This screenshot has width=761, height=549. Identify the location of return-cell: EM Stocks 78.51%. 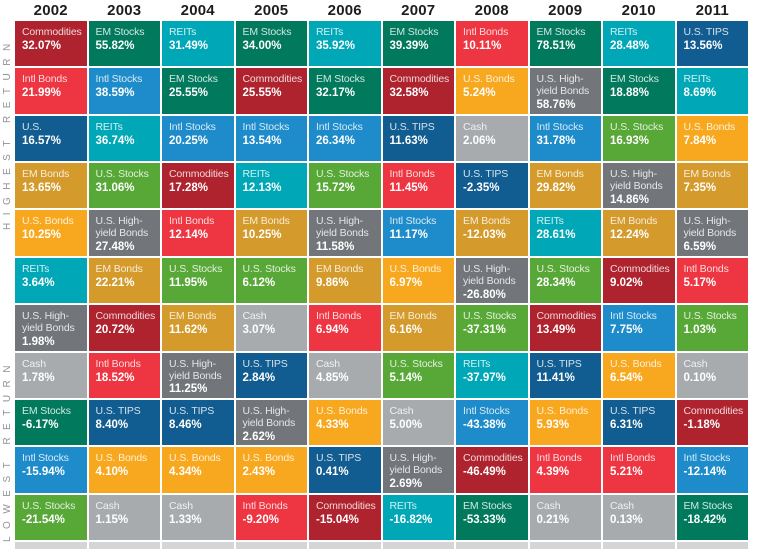
(565, 44).